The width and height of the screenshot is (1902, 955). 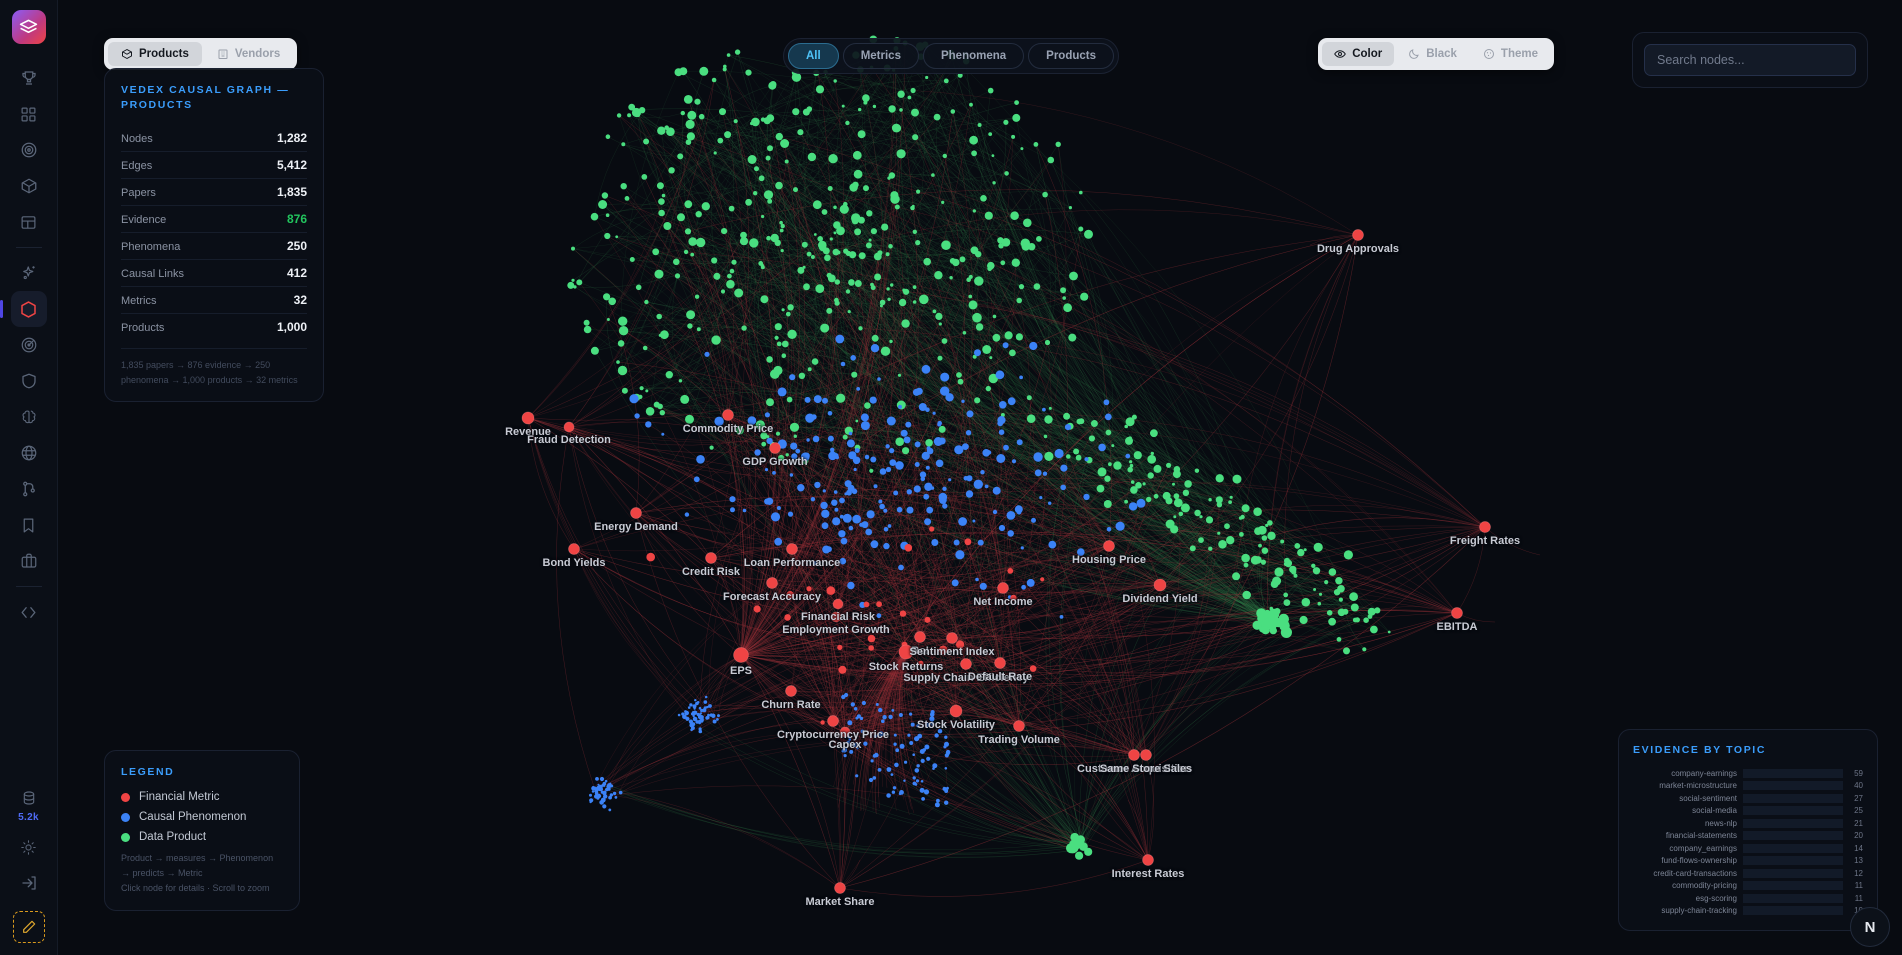 What do you see at coordinates (29, 186) in the screenshot?
I see `sidebar-item-box` at bounding box center [29, 186].